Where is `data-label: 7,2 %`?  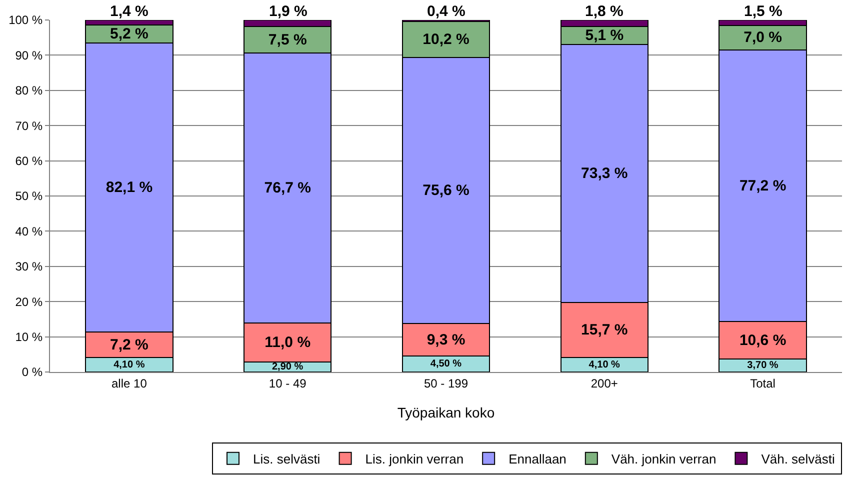 data-label: 7,2 % is located at coordinates (129, 345).